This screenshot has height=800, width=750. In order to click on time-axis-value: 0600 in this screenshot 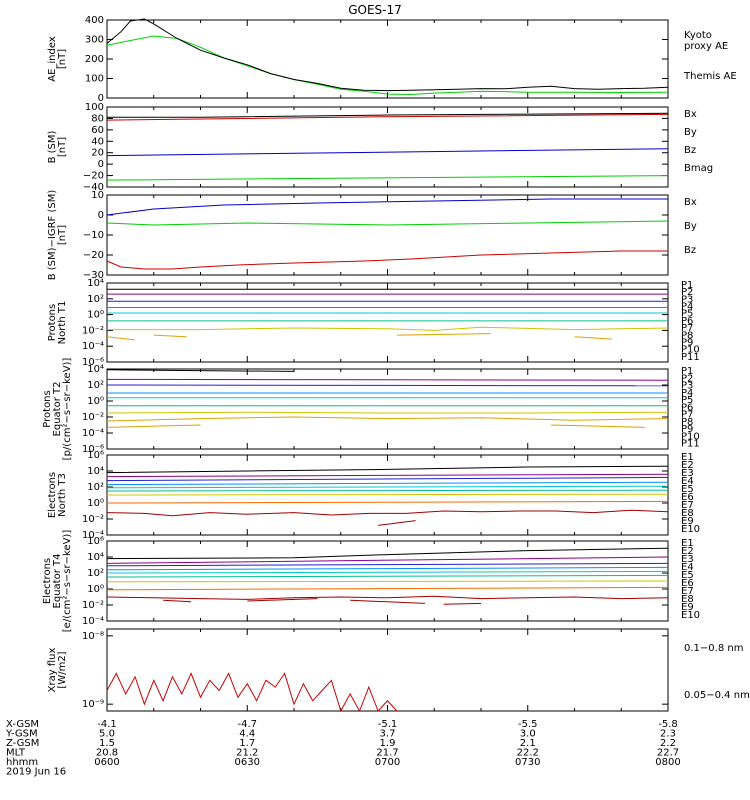, I will do `click(106, 762)`.